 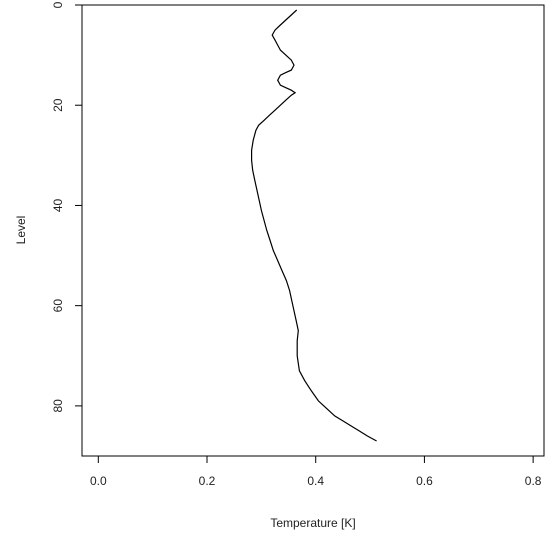 What do you see at coordinates (316, 472) in the screenshot?
I see `x-axis: 0.0 0.2 0.4 0.6 0.8` at bounding box center [316, 472].